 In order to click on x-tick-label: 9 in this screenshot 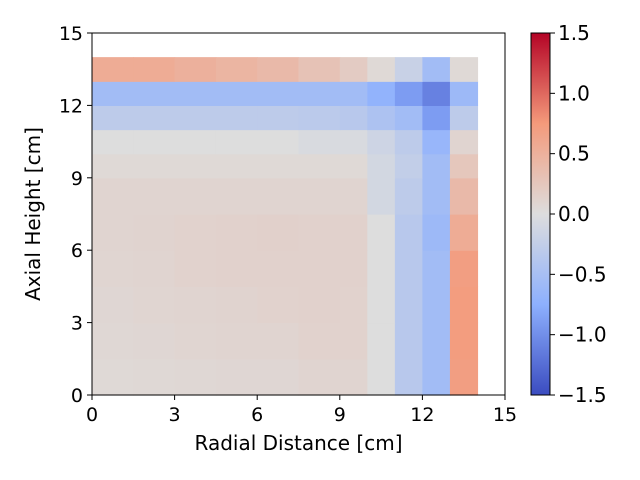, I will do `click(340, 415)`.